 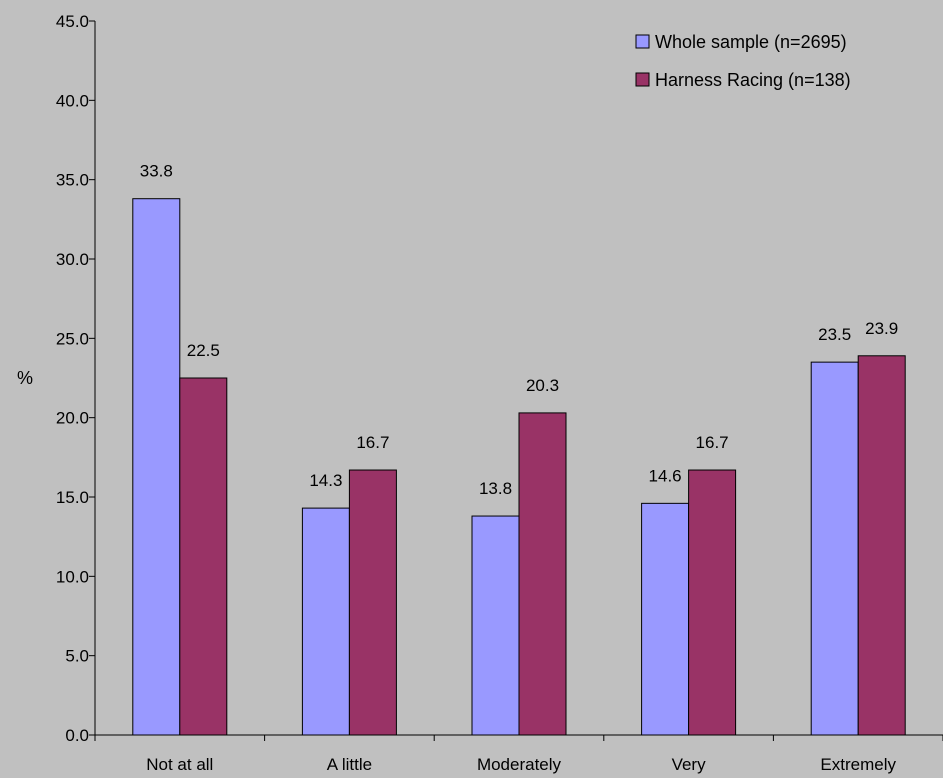 I want to click on y-tick-label: 15.0, so click(x=72, y=497).